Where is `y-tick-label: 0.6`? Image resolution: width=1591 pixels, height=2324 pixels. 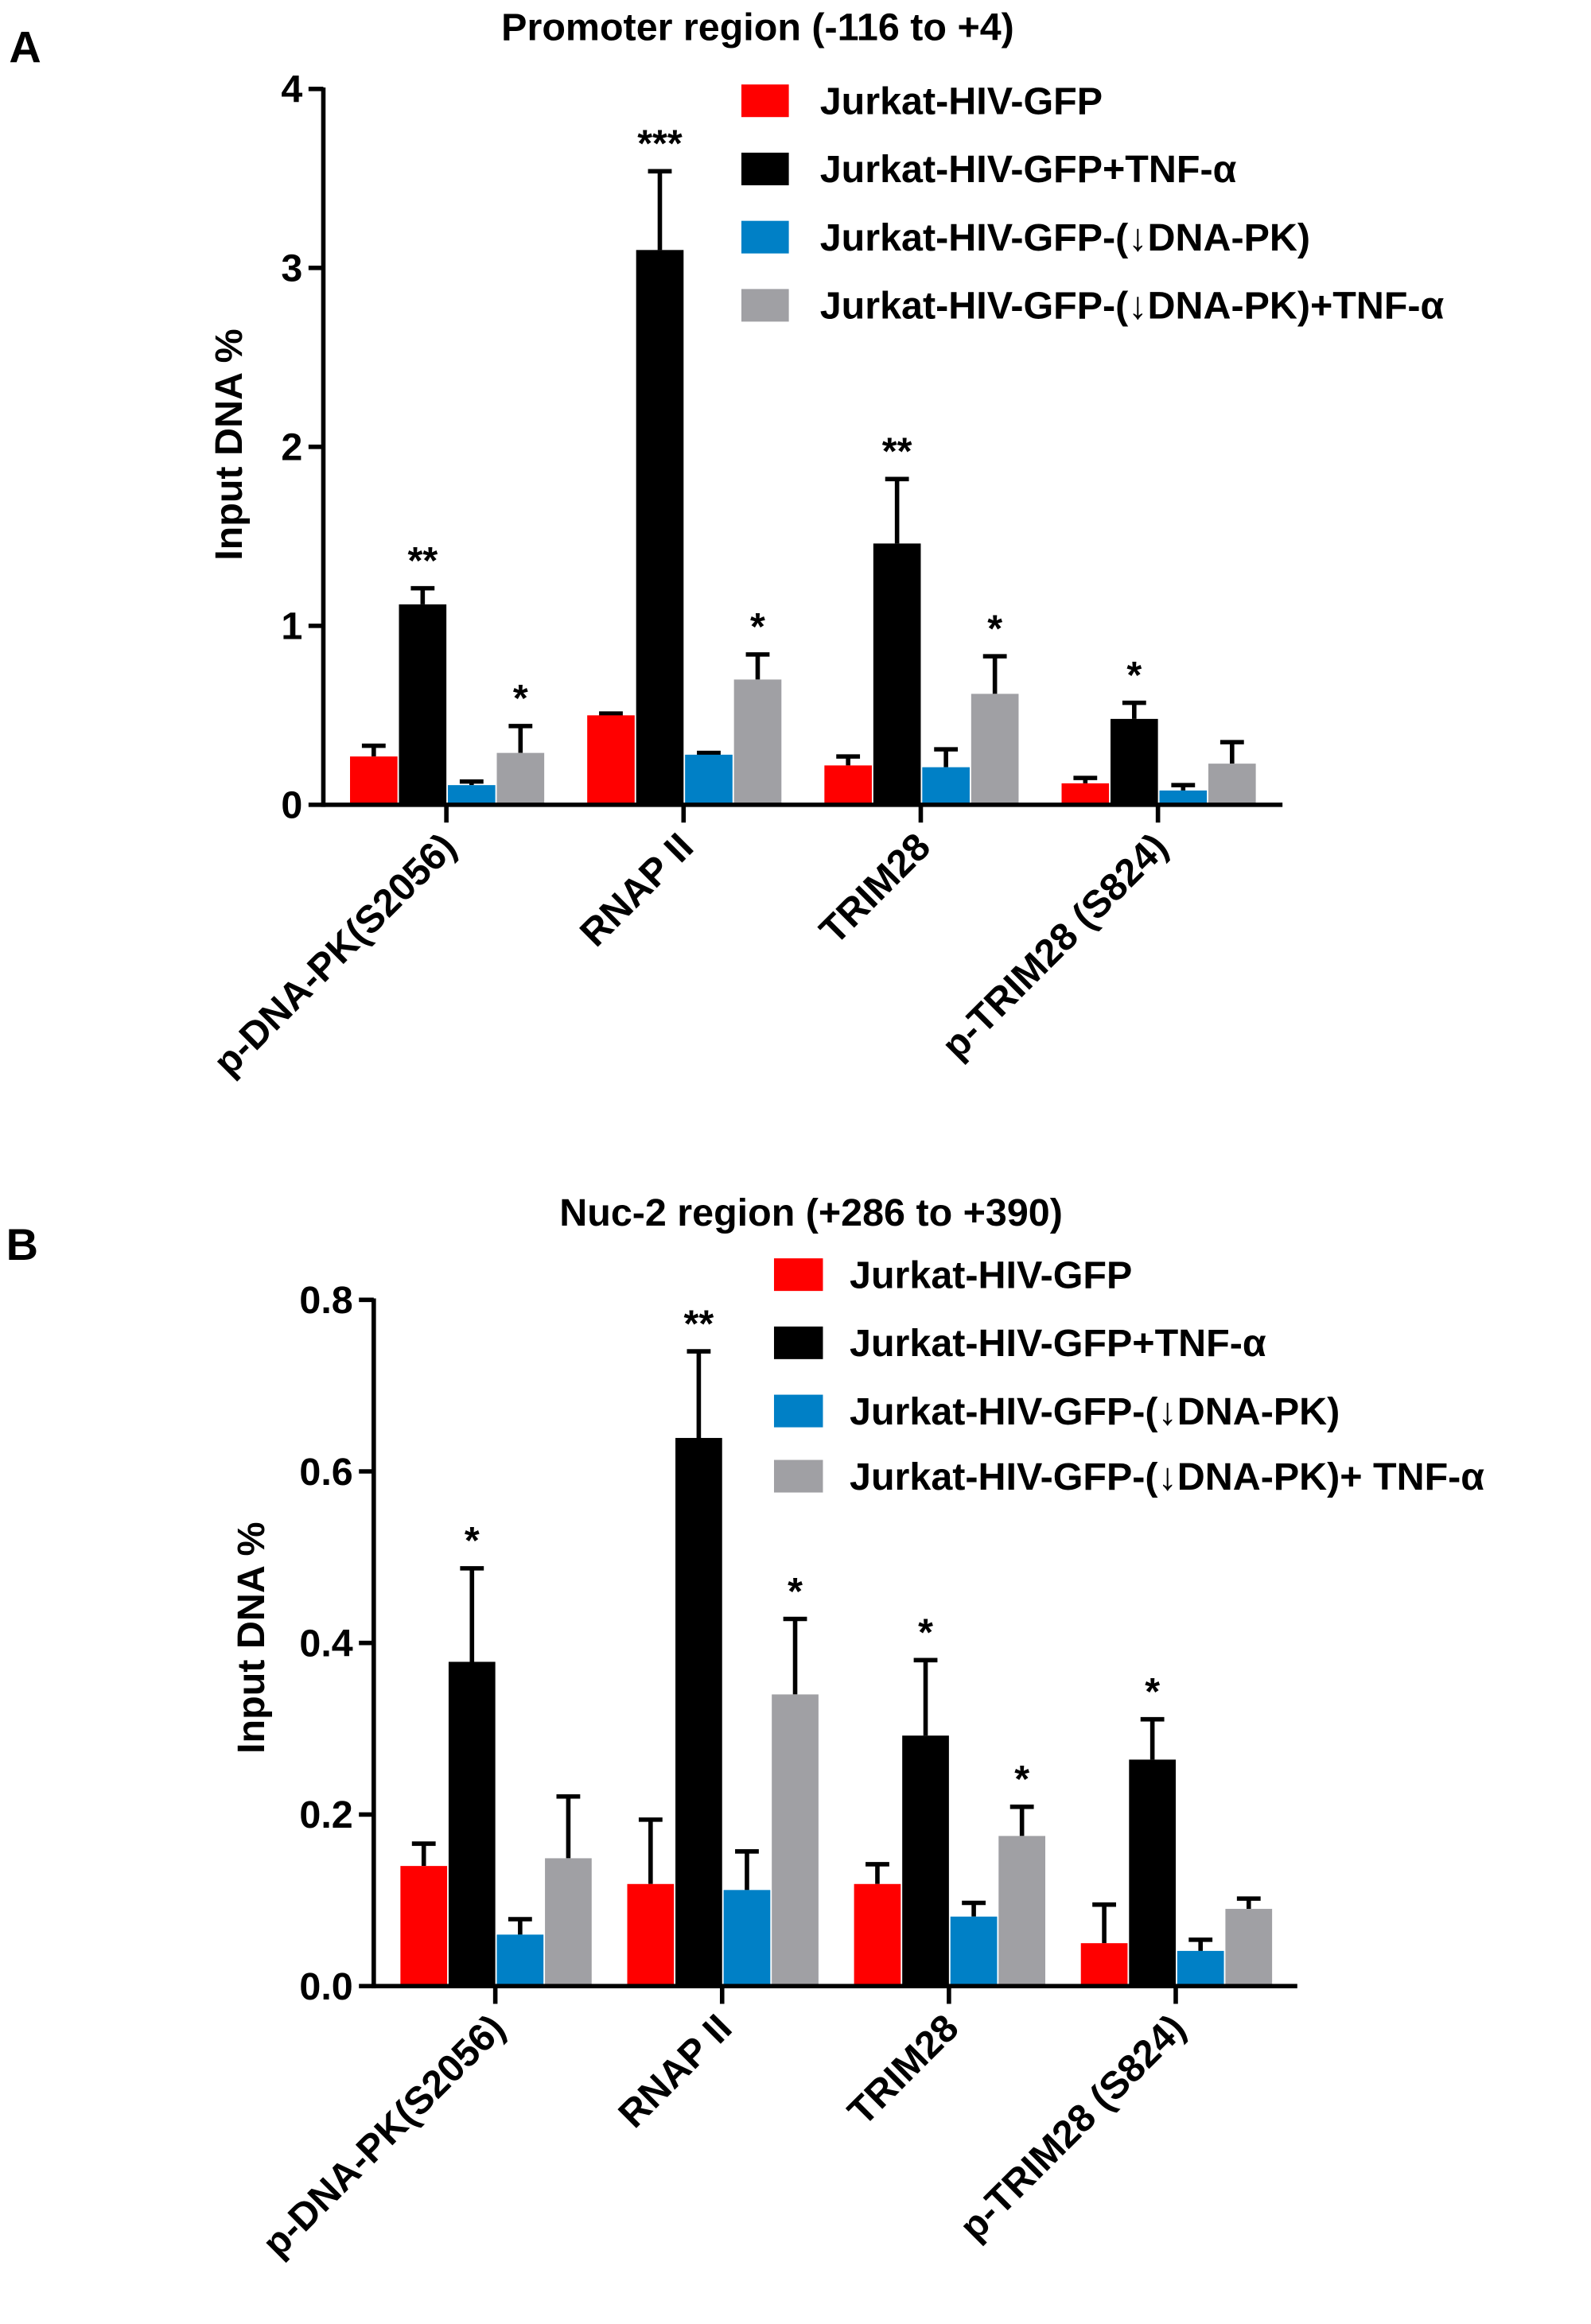
y-tick-label: 0.6 is located at coordinates (325, 1472).